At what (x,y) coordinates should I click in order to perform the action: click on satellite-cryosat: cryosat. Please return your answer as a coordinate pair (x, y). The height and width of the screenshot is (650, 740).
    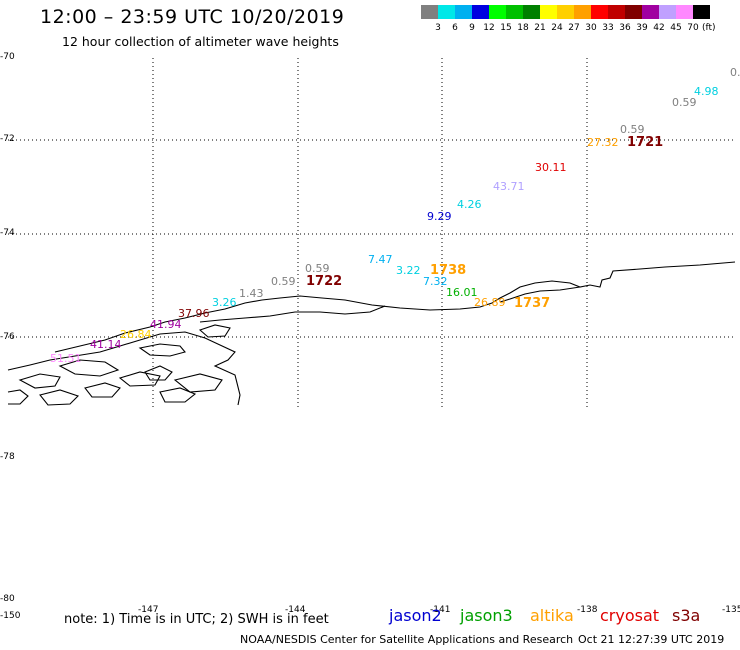
    Looking at the image, I should click on (630, 615).